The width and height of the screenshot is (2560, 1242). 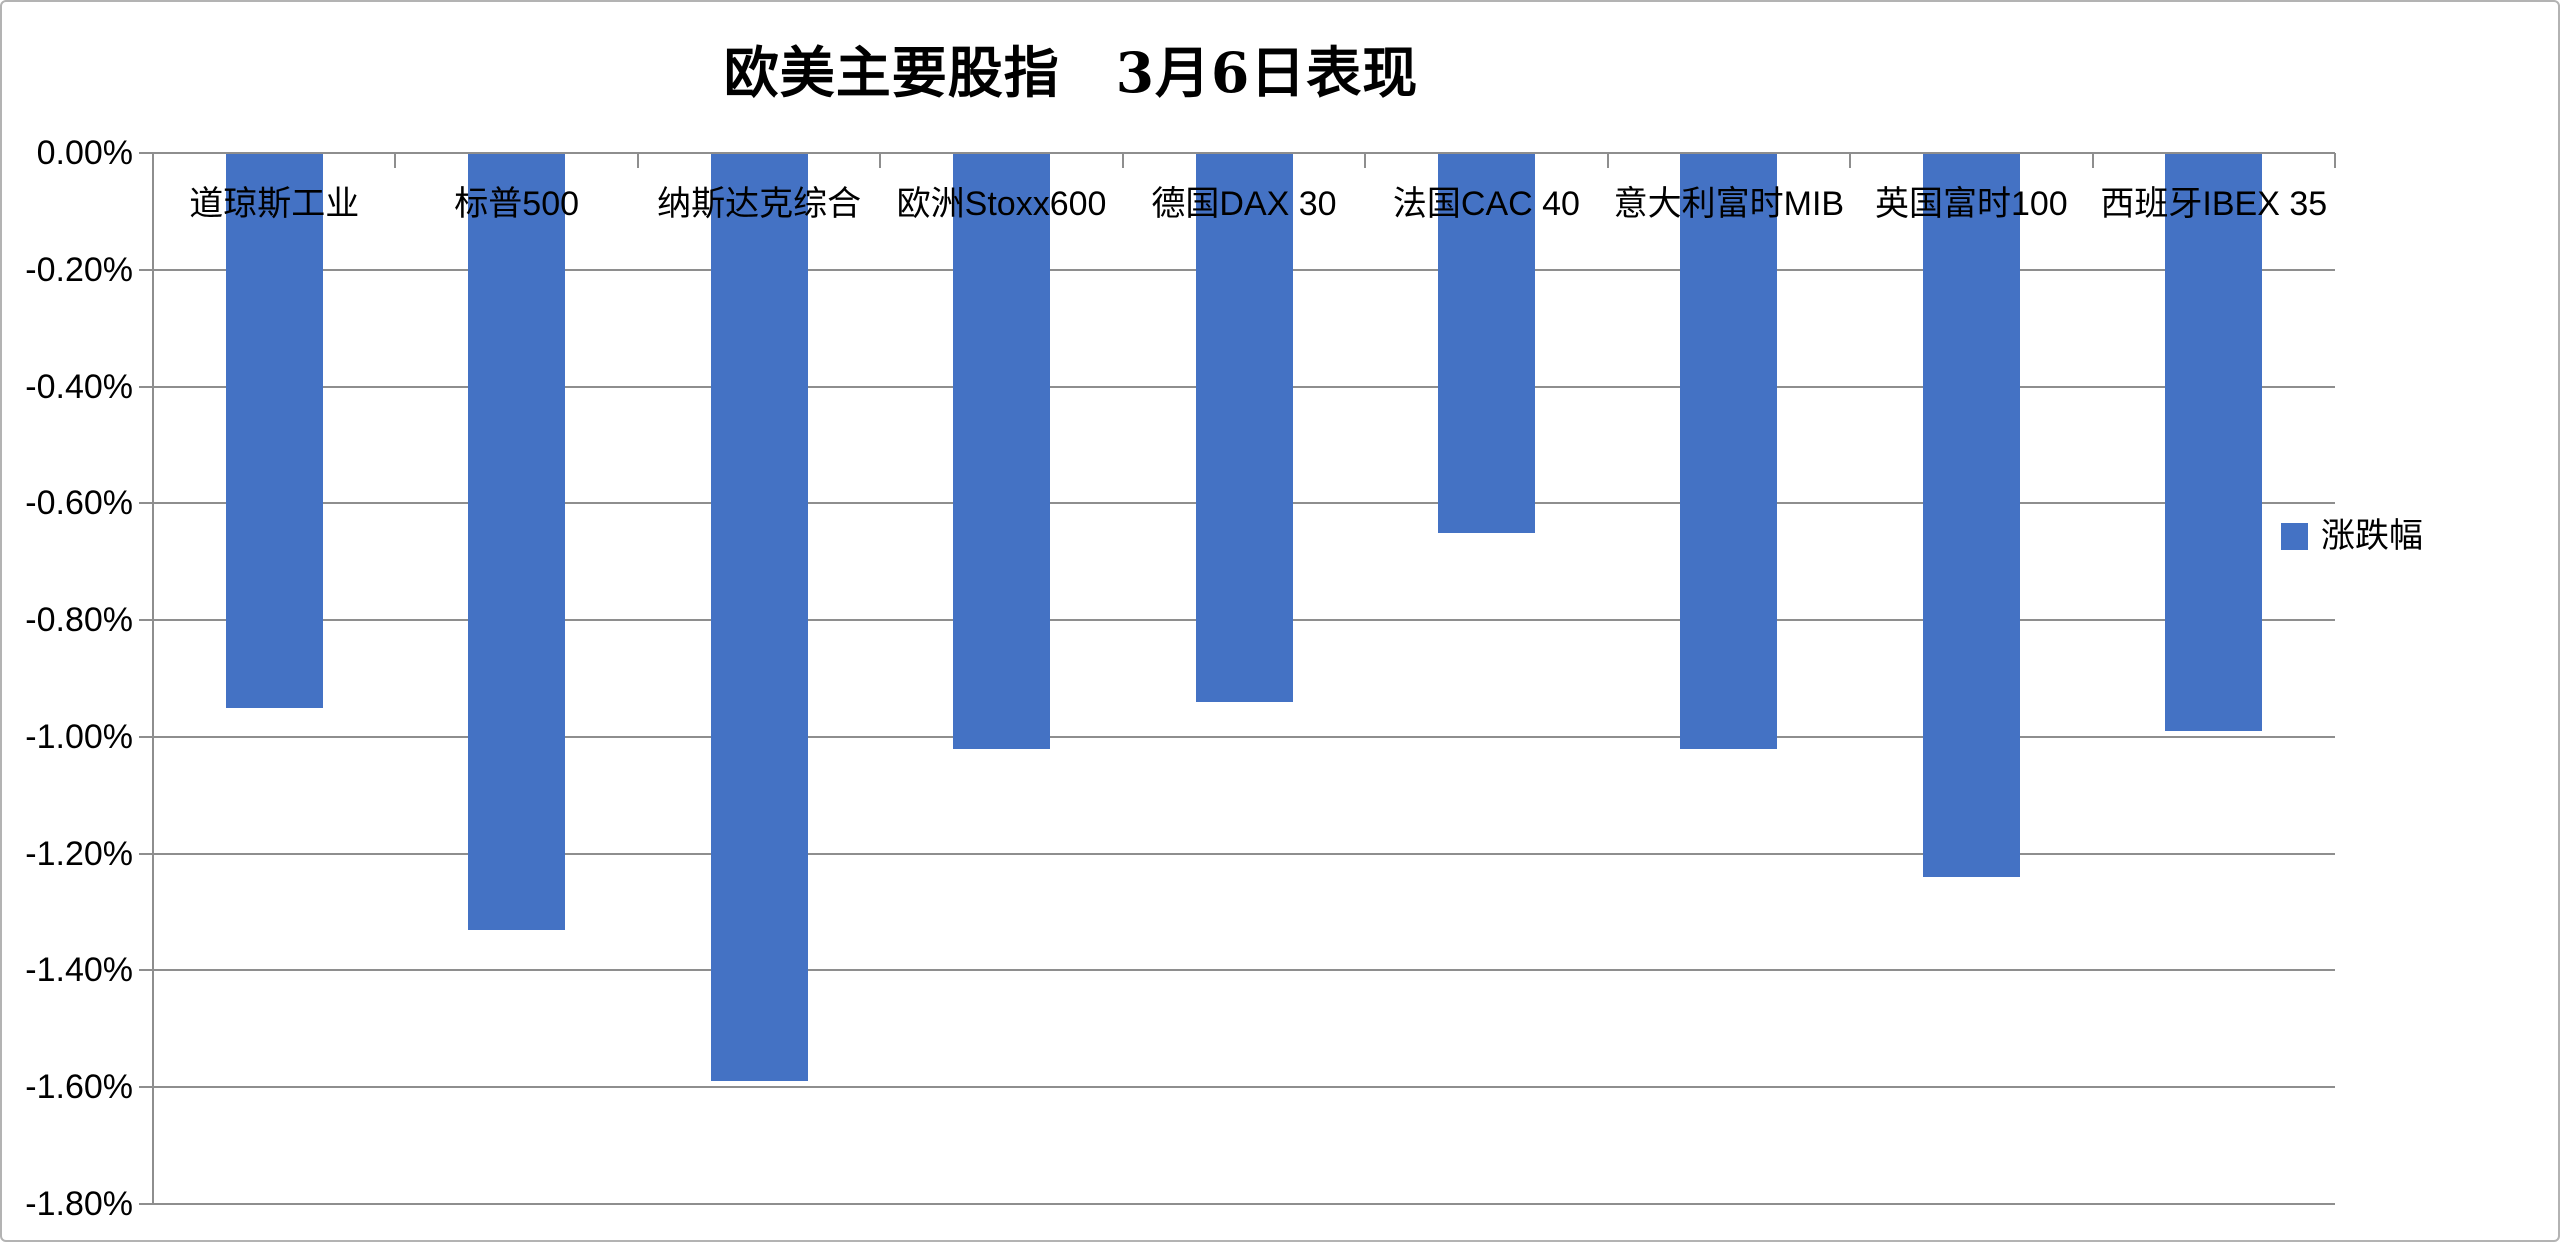 I want to click on y-axis-line, so click(x=153, y=678).